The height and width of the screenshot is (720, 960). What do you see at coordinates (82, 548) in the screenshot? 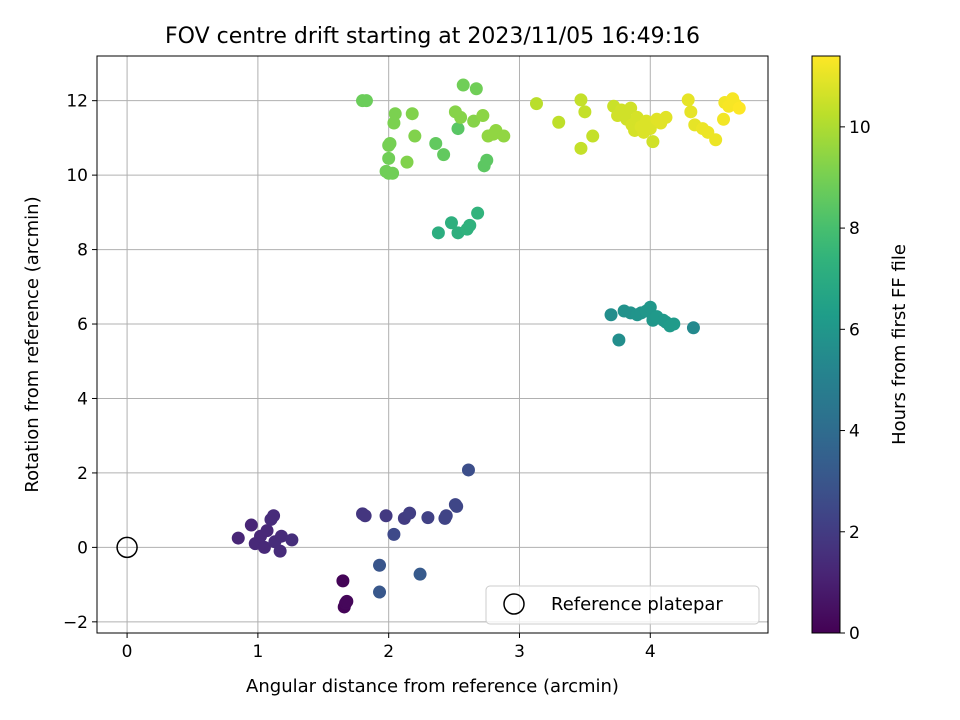
I see `y-tick-label: 0` at bounding box center [82, 548].